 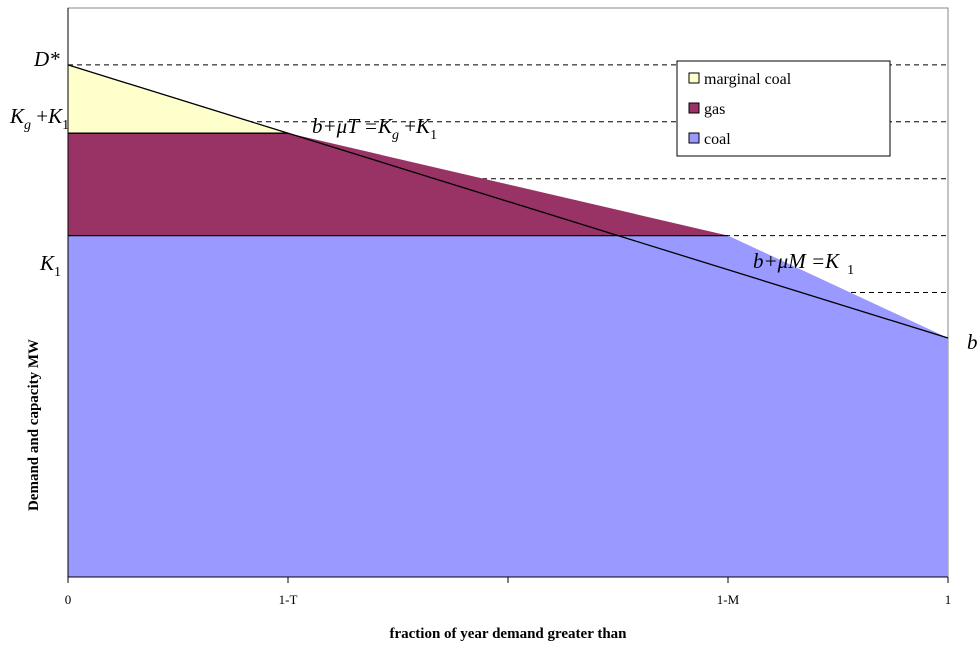 What do you see at coordinates (694, 78) in the screenshot?
I see `legend-swatch-marginal-coal` at bounding box center [694, 78].